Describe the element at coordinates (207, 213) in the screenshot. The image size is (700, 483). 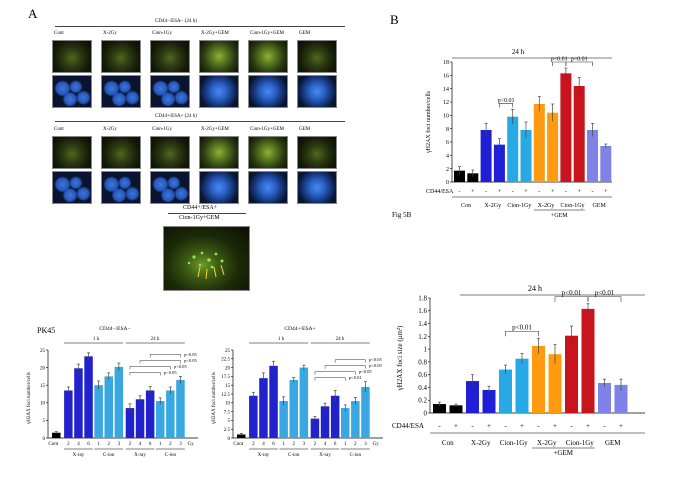
I see `big-caption-rule` at that location.